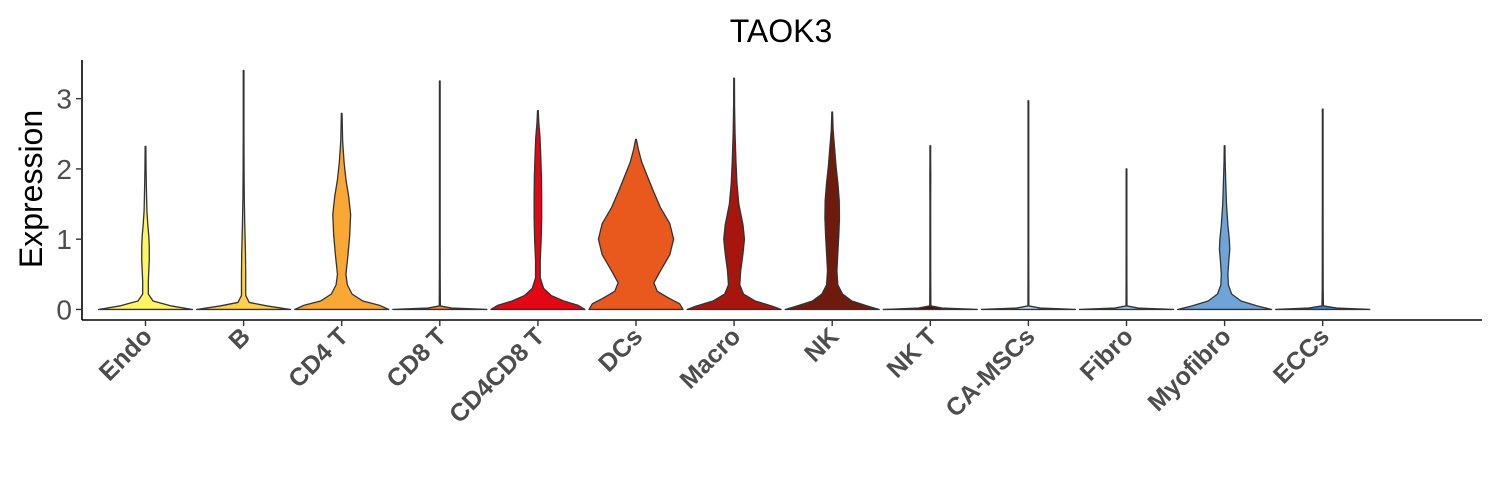 This screenshot has height=500, width=1500. What do you see at coordinates (69, 204) in the screenshot?
I see `y-ticks-group: 0 1 2 3` at bounding box center [69, 204].